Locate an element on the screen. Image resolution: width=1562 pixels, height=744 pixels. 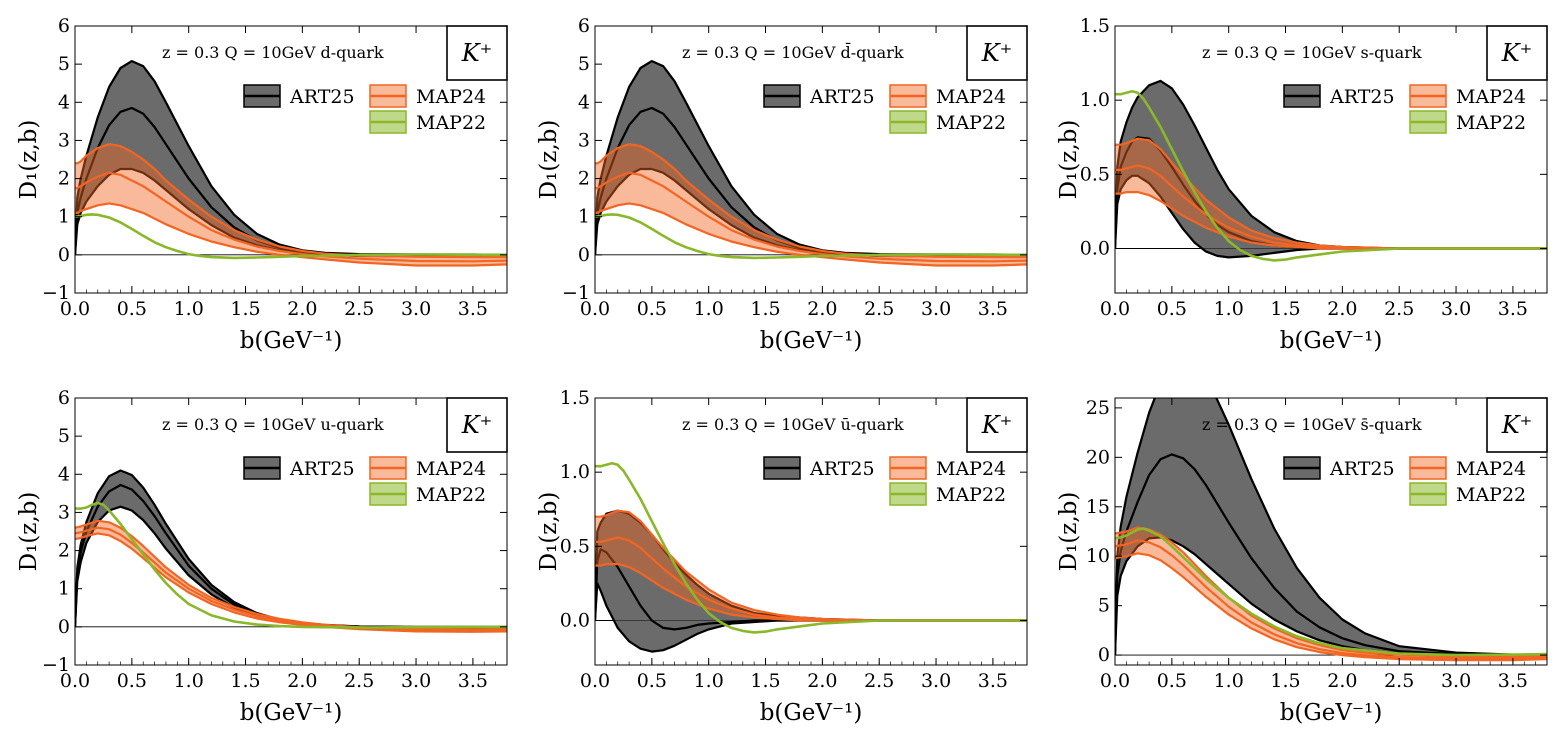
panel-annotation: z = 0.3 Q = 10GeV s̄-quark is located at coordinates (1312, 424).